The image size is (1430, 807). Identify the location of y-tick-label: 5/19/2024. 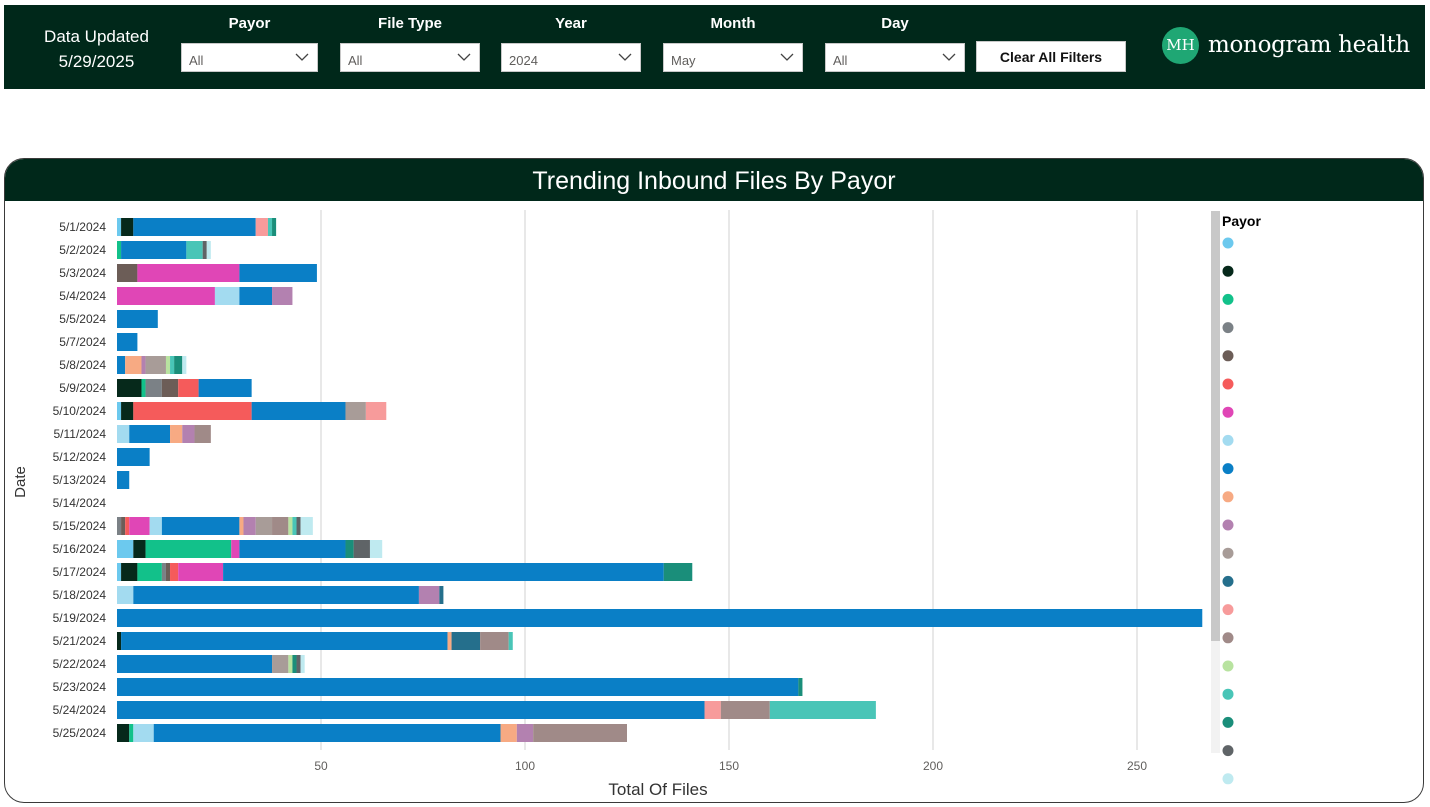
(80, 618).